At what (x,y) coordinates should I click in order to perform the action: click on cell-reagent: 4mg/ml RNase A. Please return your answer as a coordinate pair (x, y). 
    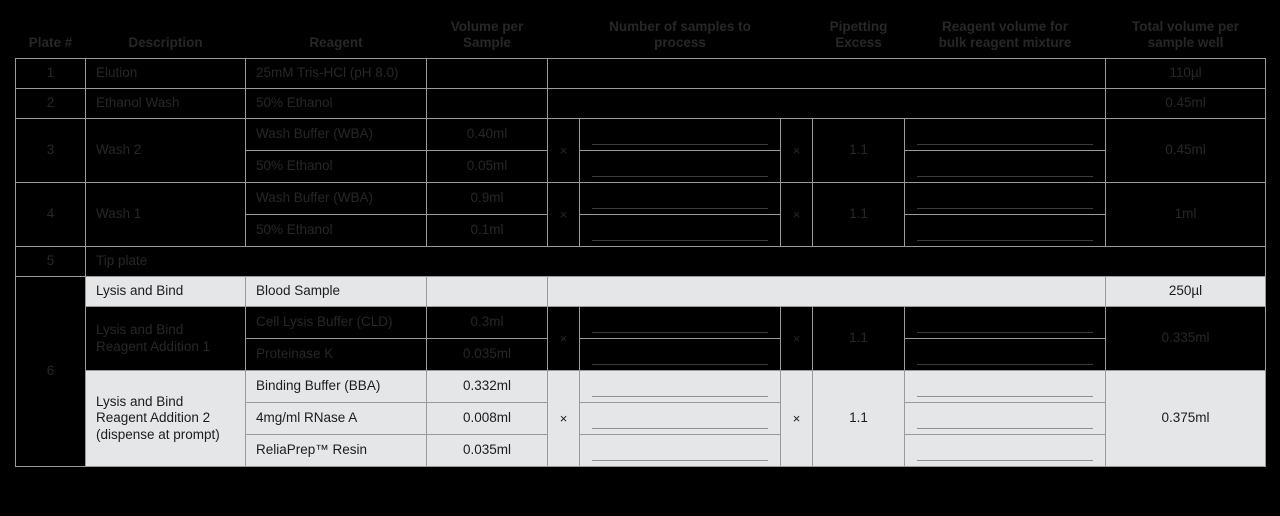
    Looking at the image, I should click on (336, 418).